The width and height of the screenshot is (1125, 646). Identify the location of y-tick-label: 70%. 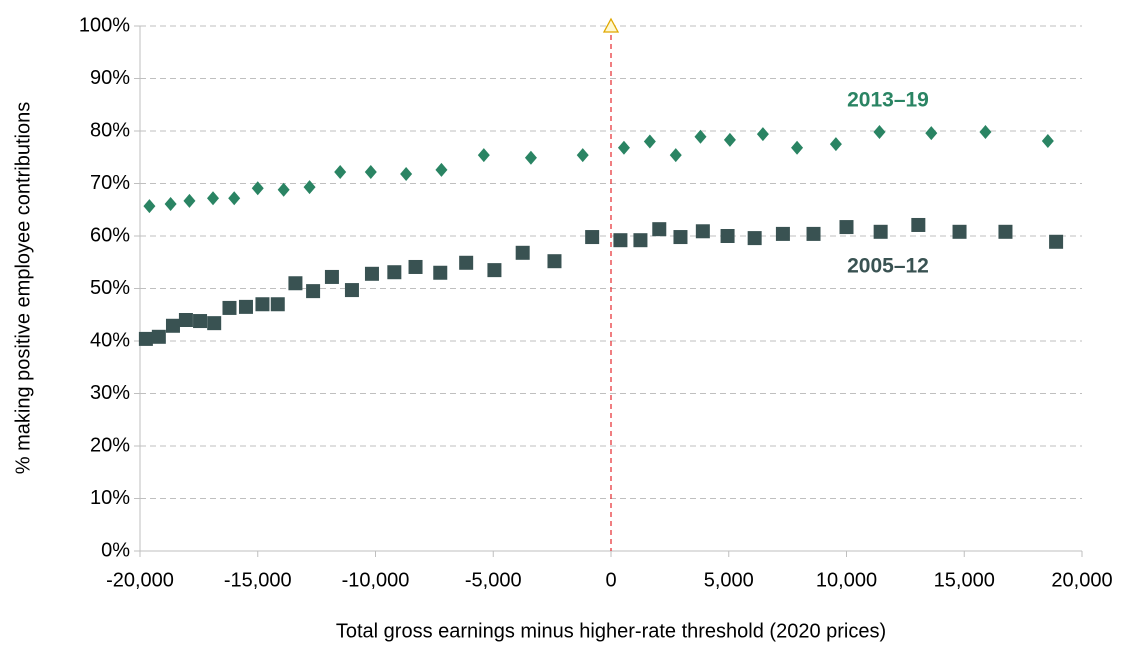
(110, 183).